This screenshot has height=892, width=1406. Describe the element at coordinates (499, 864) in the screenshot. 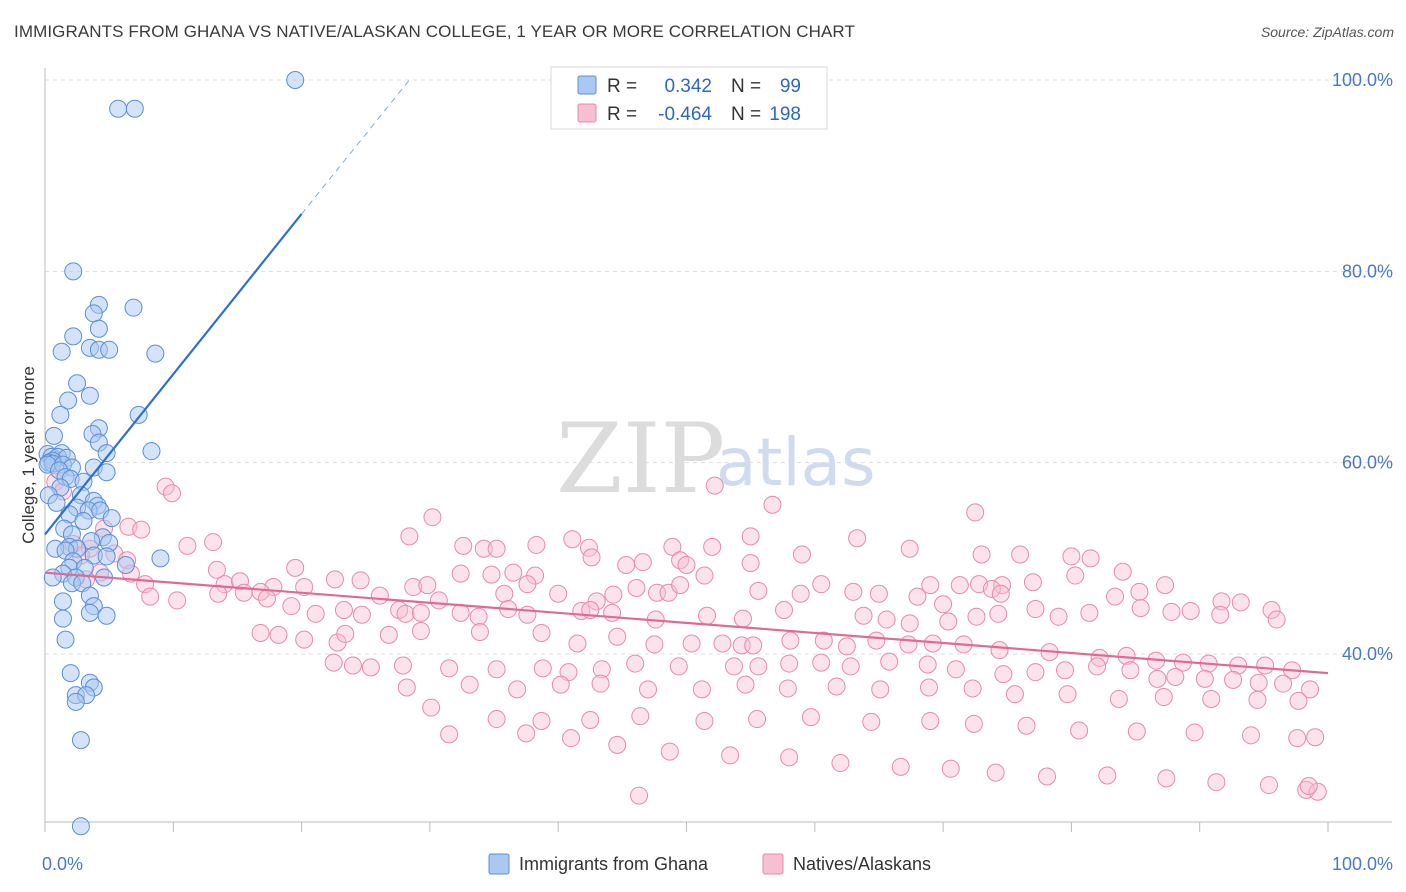

I see `bottom-legend-swatch-blue` at that location.